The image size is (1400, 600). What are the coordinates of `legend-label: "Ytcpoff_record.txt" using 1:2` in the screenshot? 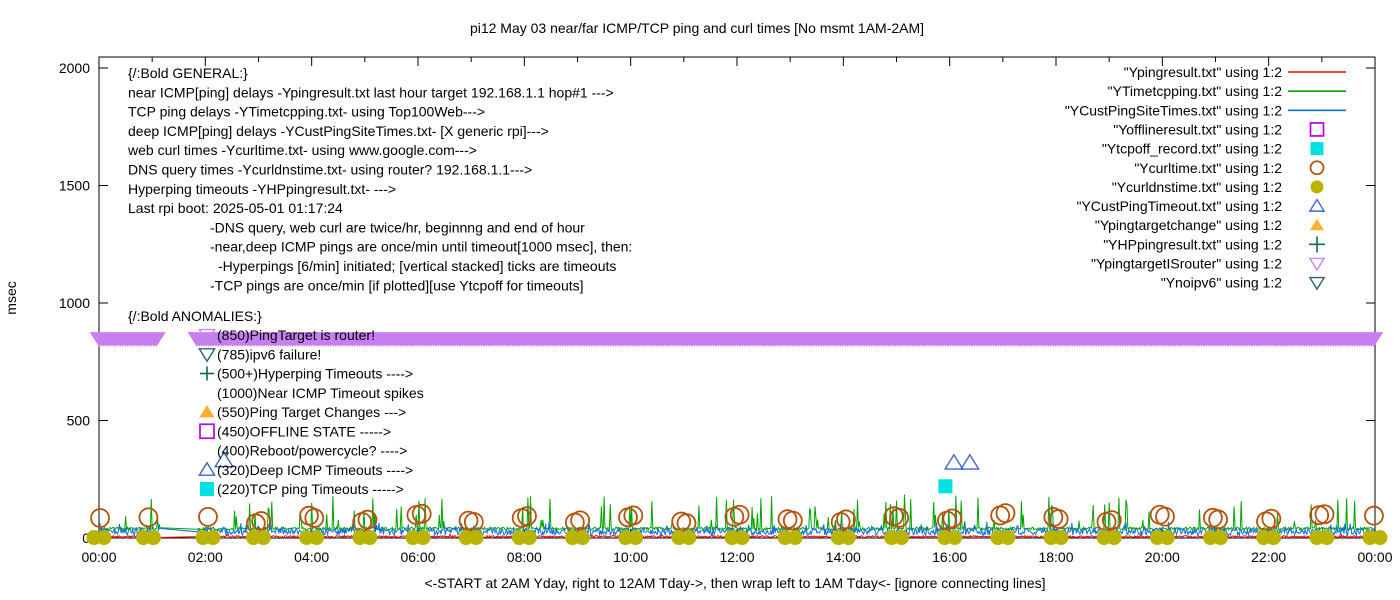 It's located at (1192, 149).